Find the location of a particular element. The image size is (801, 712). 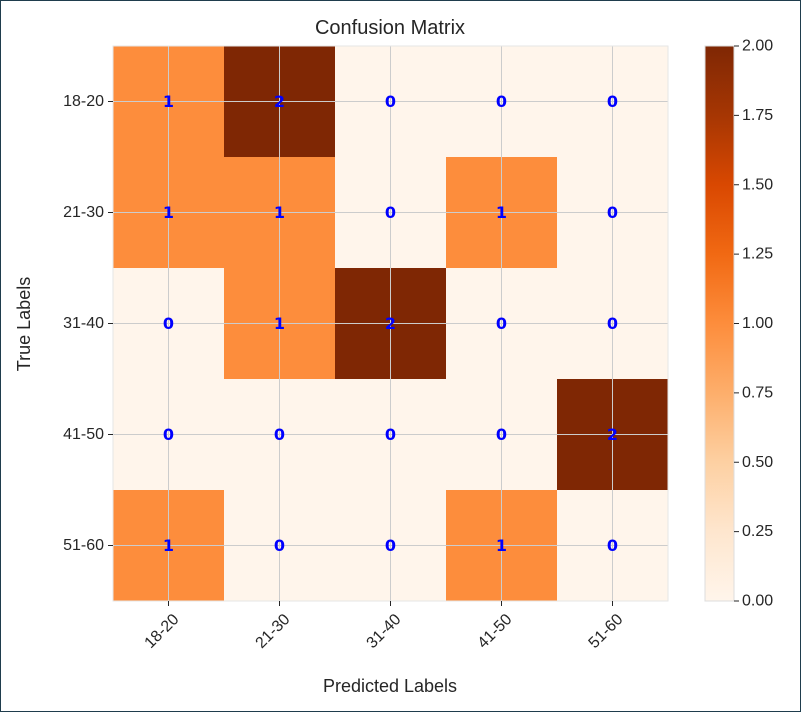

y-tick-label: 18-20 is located at coordinates (83, 101).